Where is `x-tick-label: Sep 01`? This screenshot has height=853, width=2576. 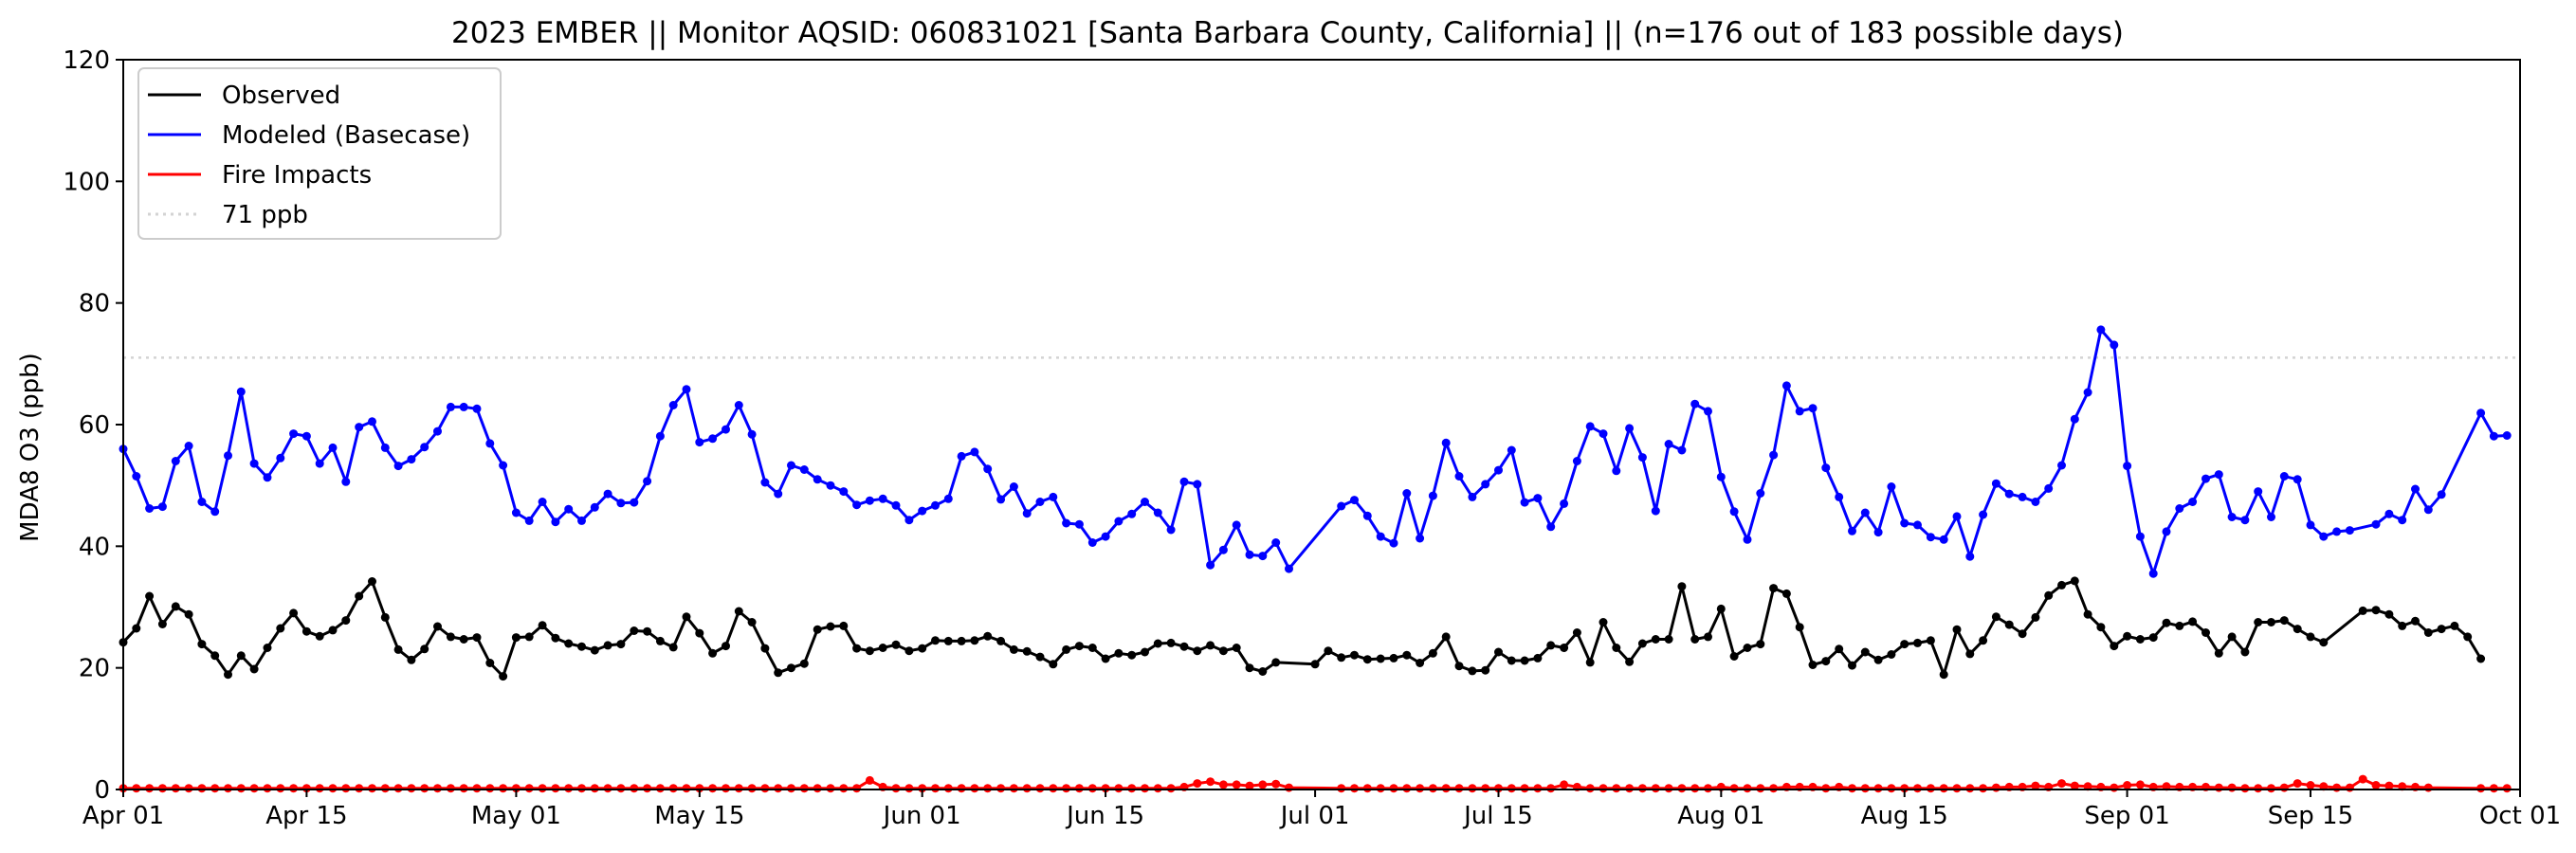 x-tick-label: Sep 01 is located at coordinates (2126, 816).